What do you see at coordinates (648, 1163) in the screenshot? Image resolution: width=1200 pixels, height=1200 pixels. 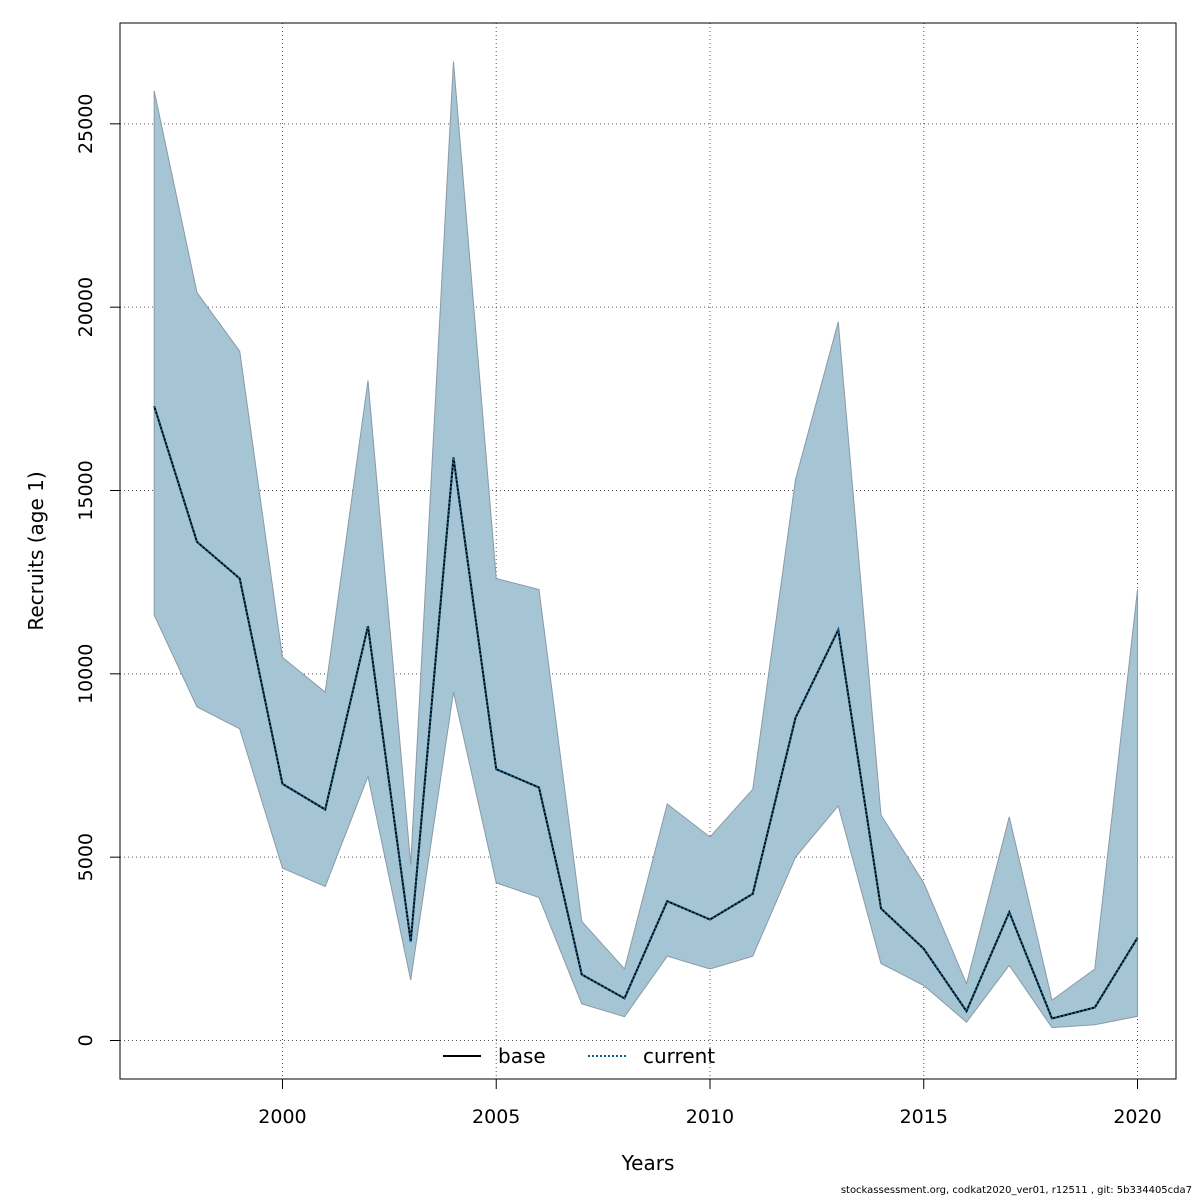 I see `x-axis-title: Years` at bounding box center [648, 1163].